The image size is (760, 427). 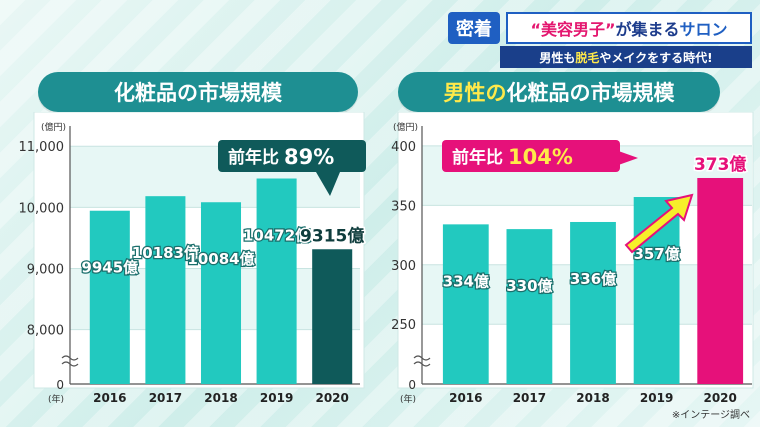 What do you see at coordinates (466, 281) in the screenshot?
I see `value-label: 334億` at bounding box center [466, 281].